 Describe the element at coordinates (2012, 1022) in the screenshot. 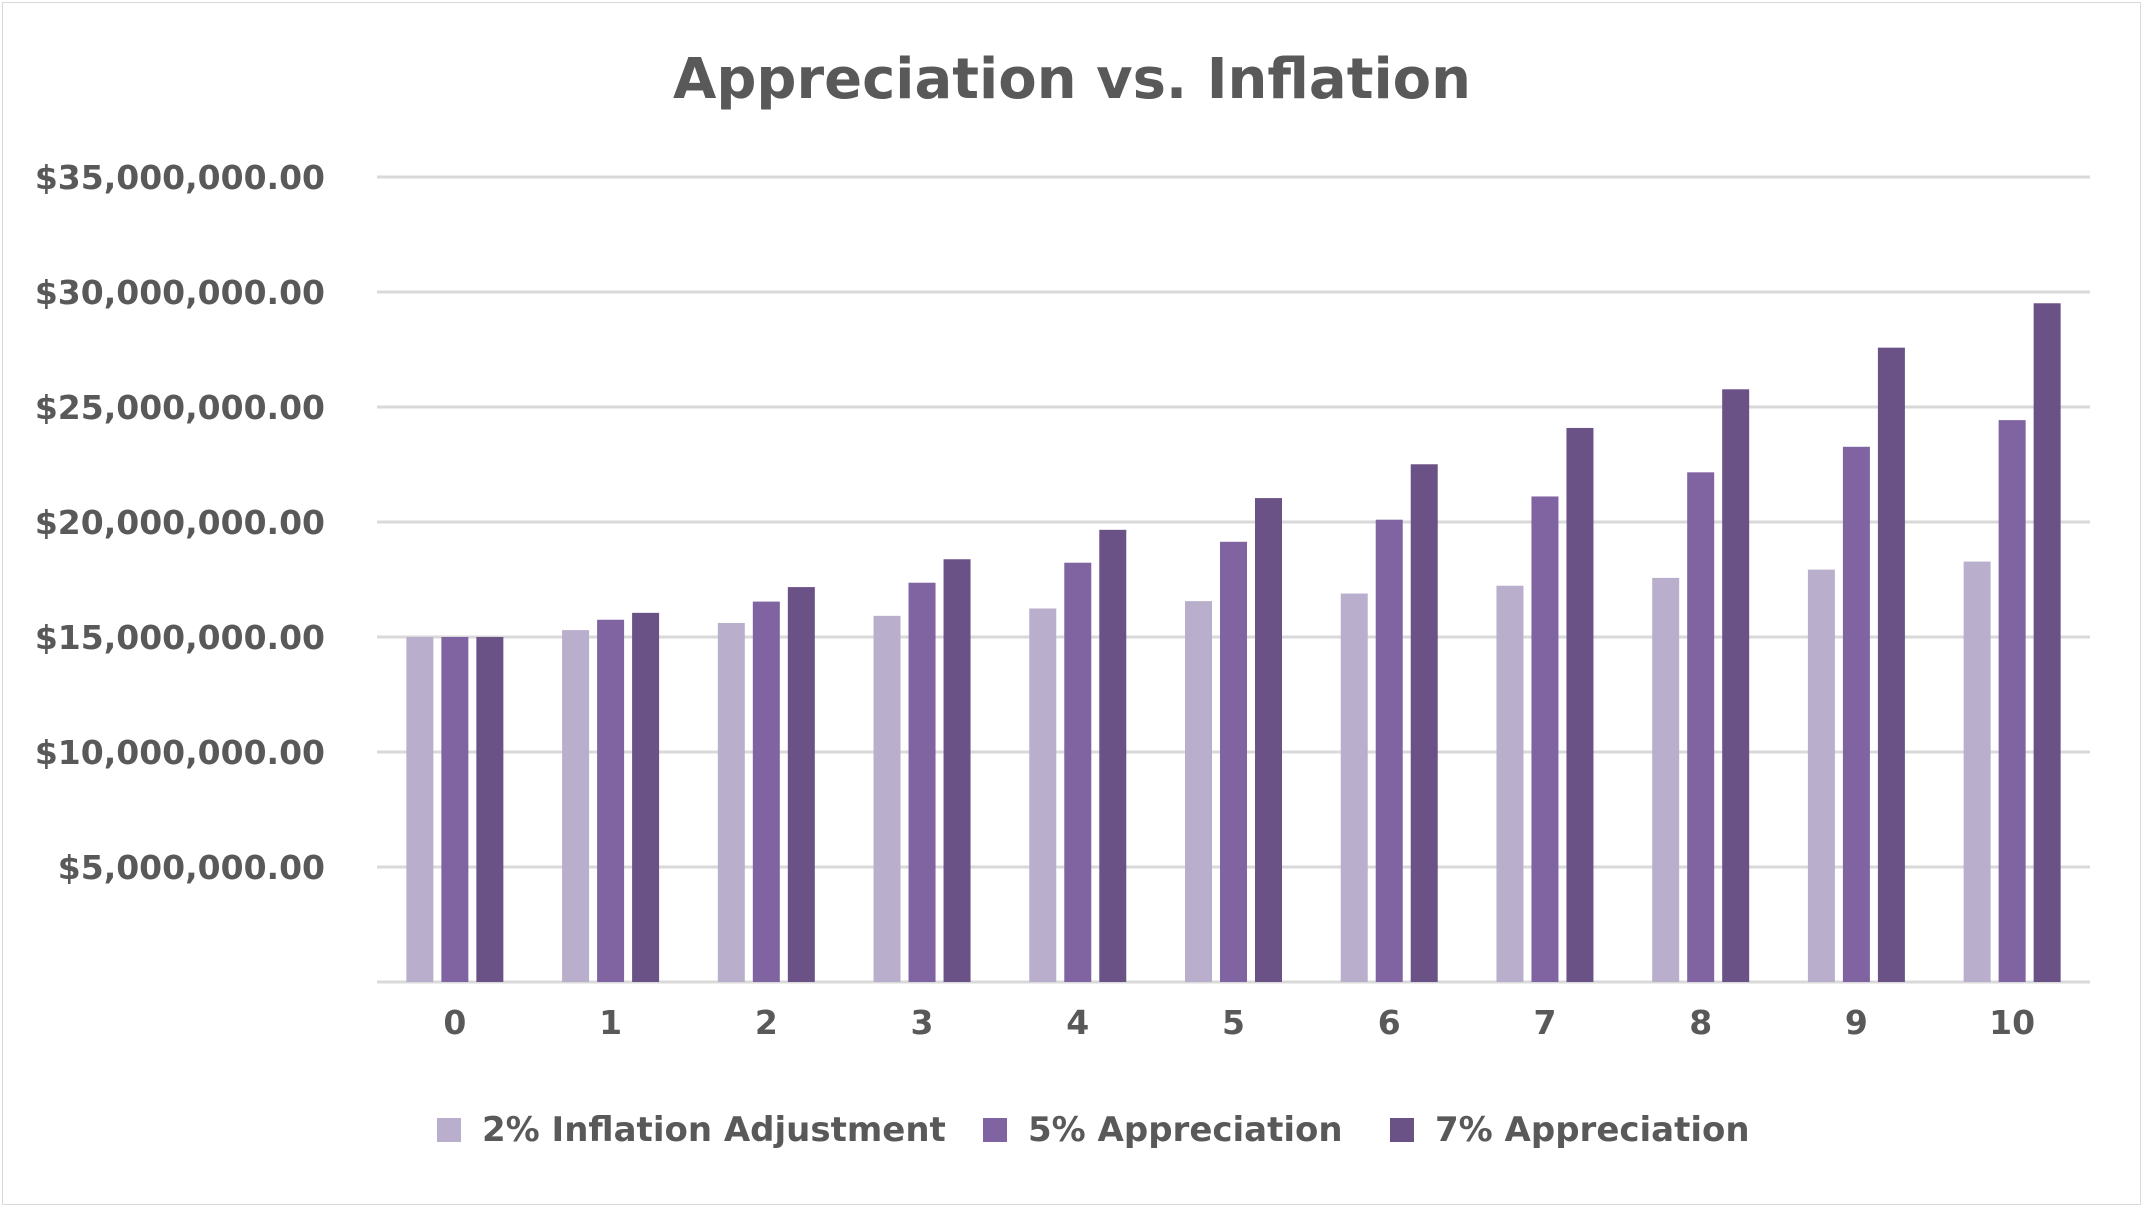

I see `x-tick-label: 10` at that location.